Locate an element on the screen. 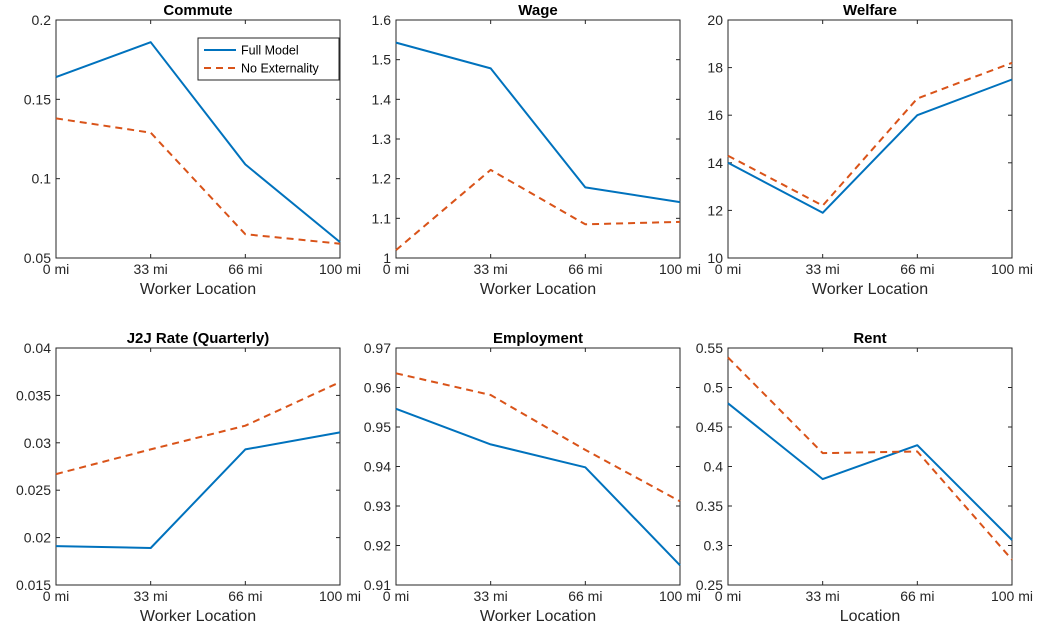 This screenshot has width=1040, height=635. chart-title: J2J Rate (Quarterly) is located at coordinates (198, 338).